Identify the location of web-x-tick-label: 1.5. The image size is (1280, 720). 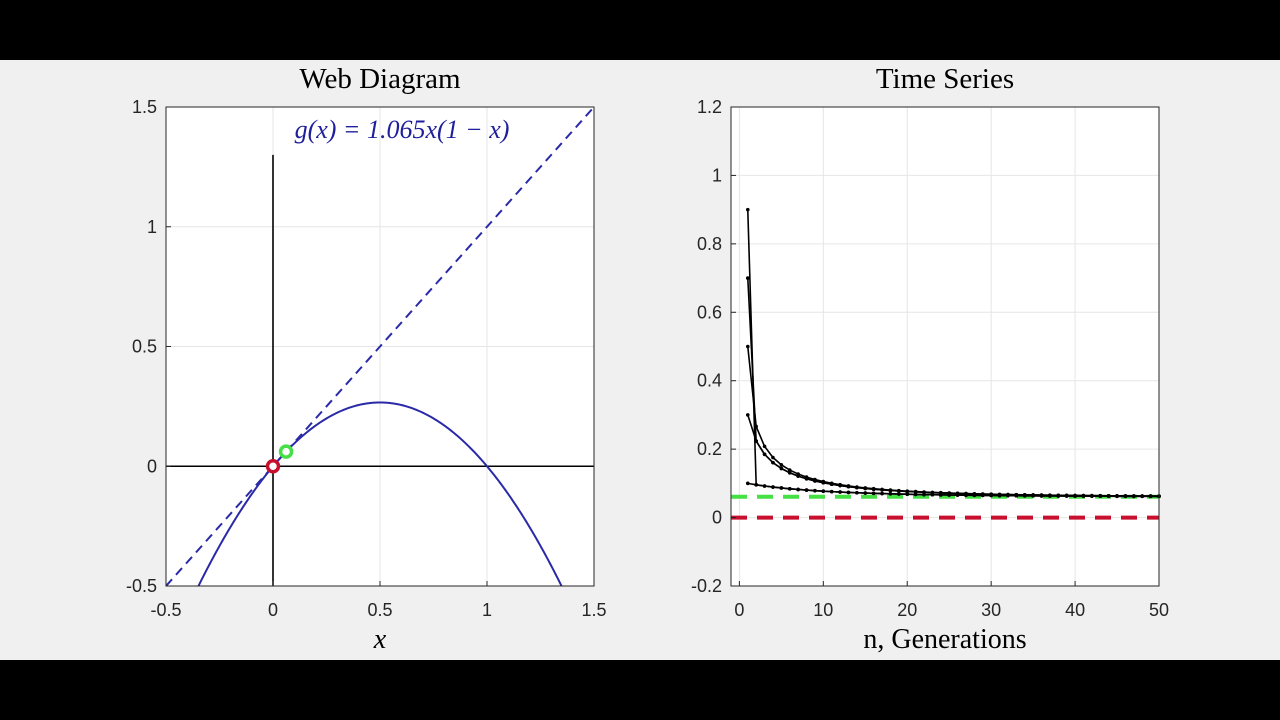
(593, 610).